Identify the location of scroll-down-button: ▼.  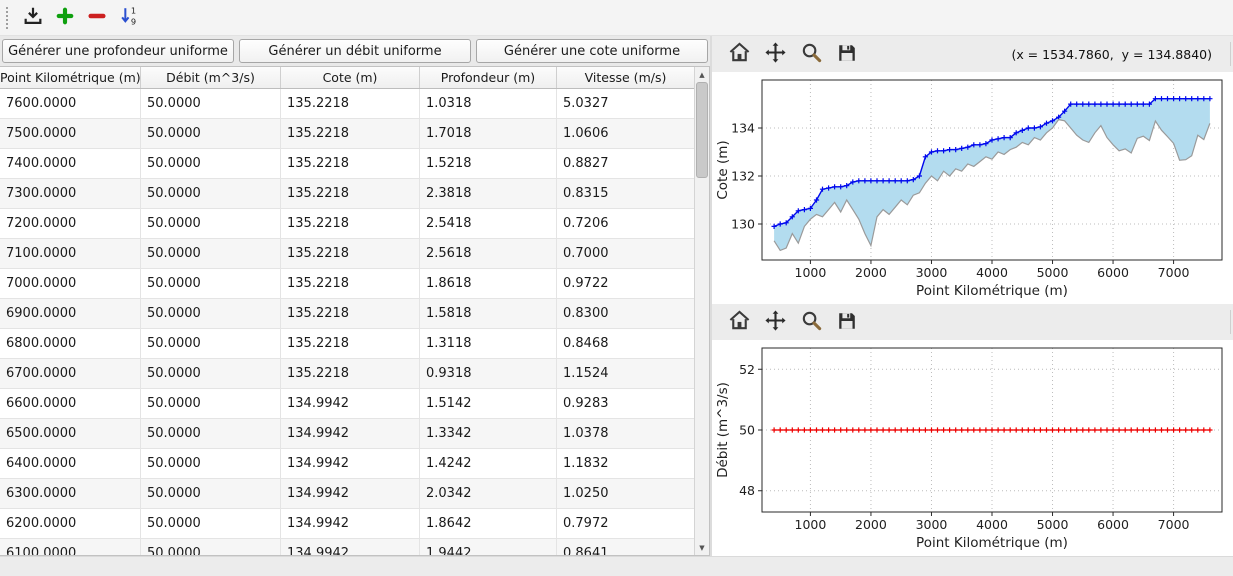
(702, 547).